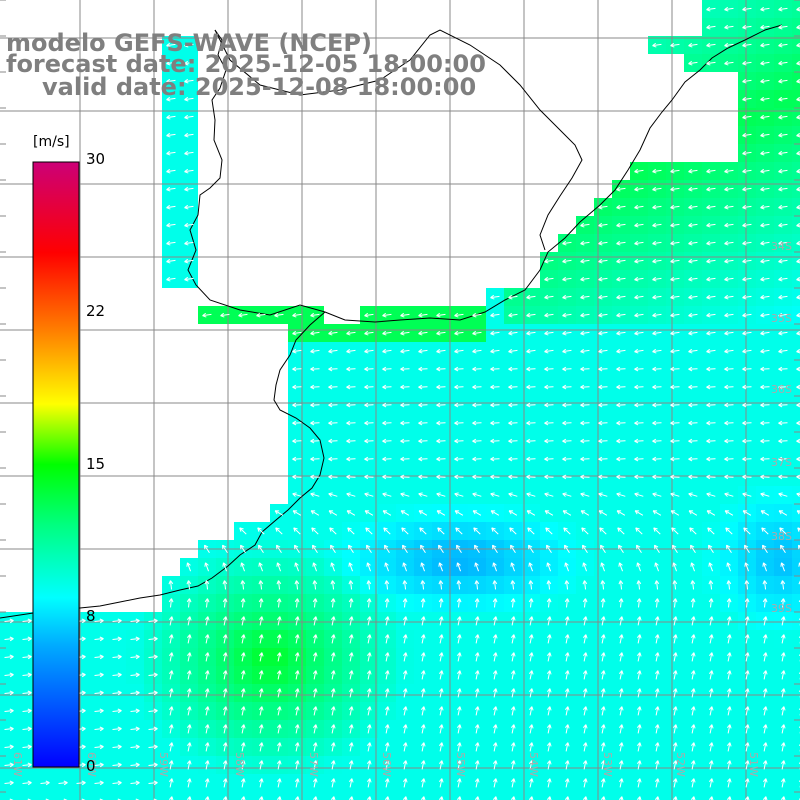  I want to click on lat-label: 35S, so click(781, 318).